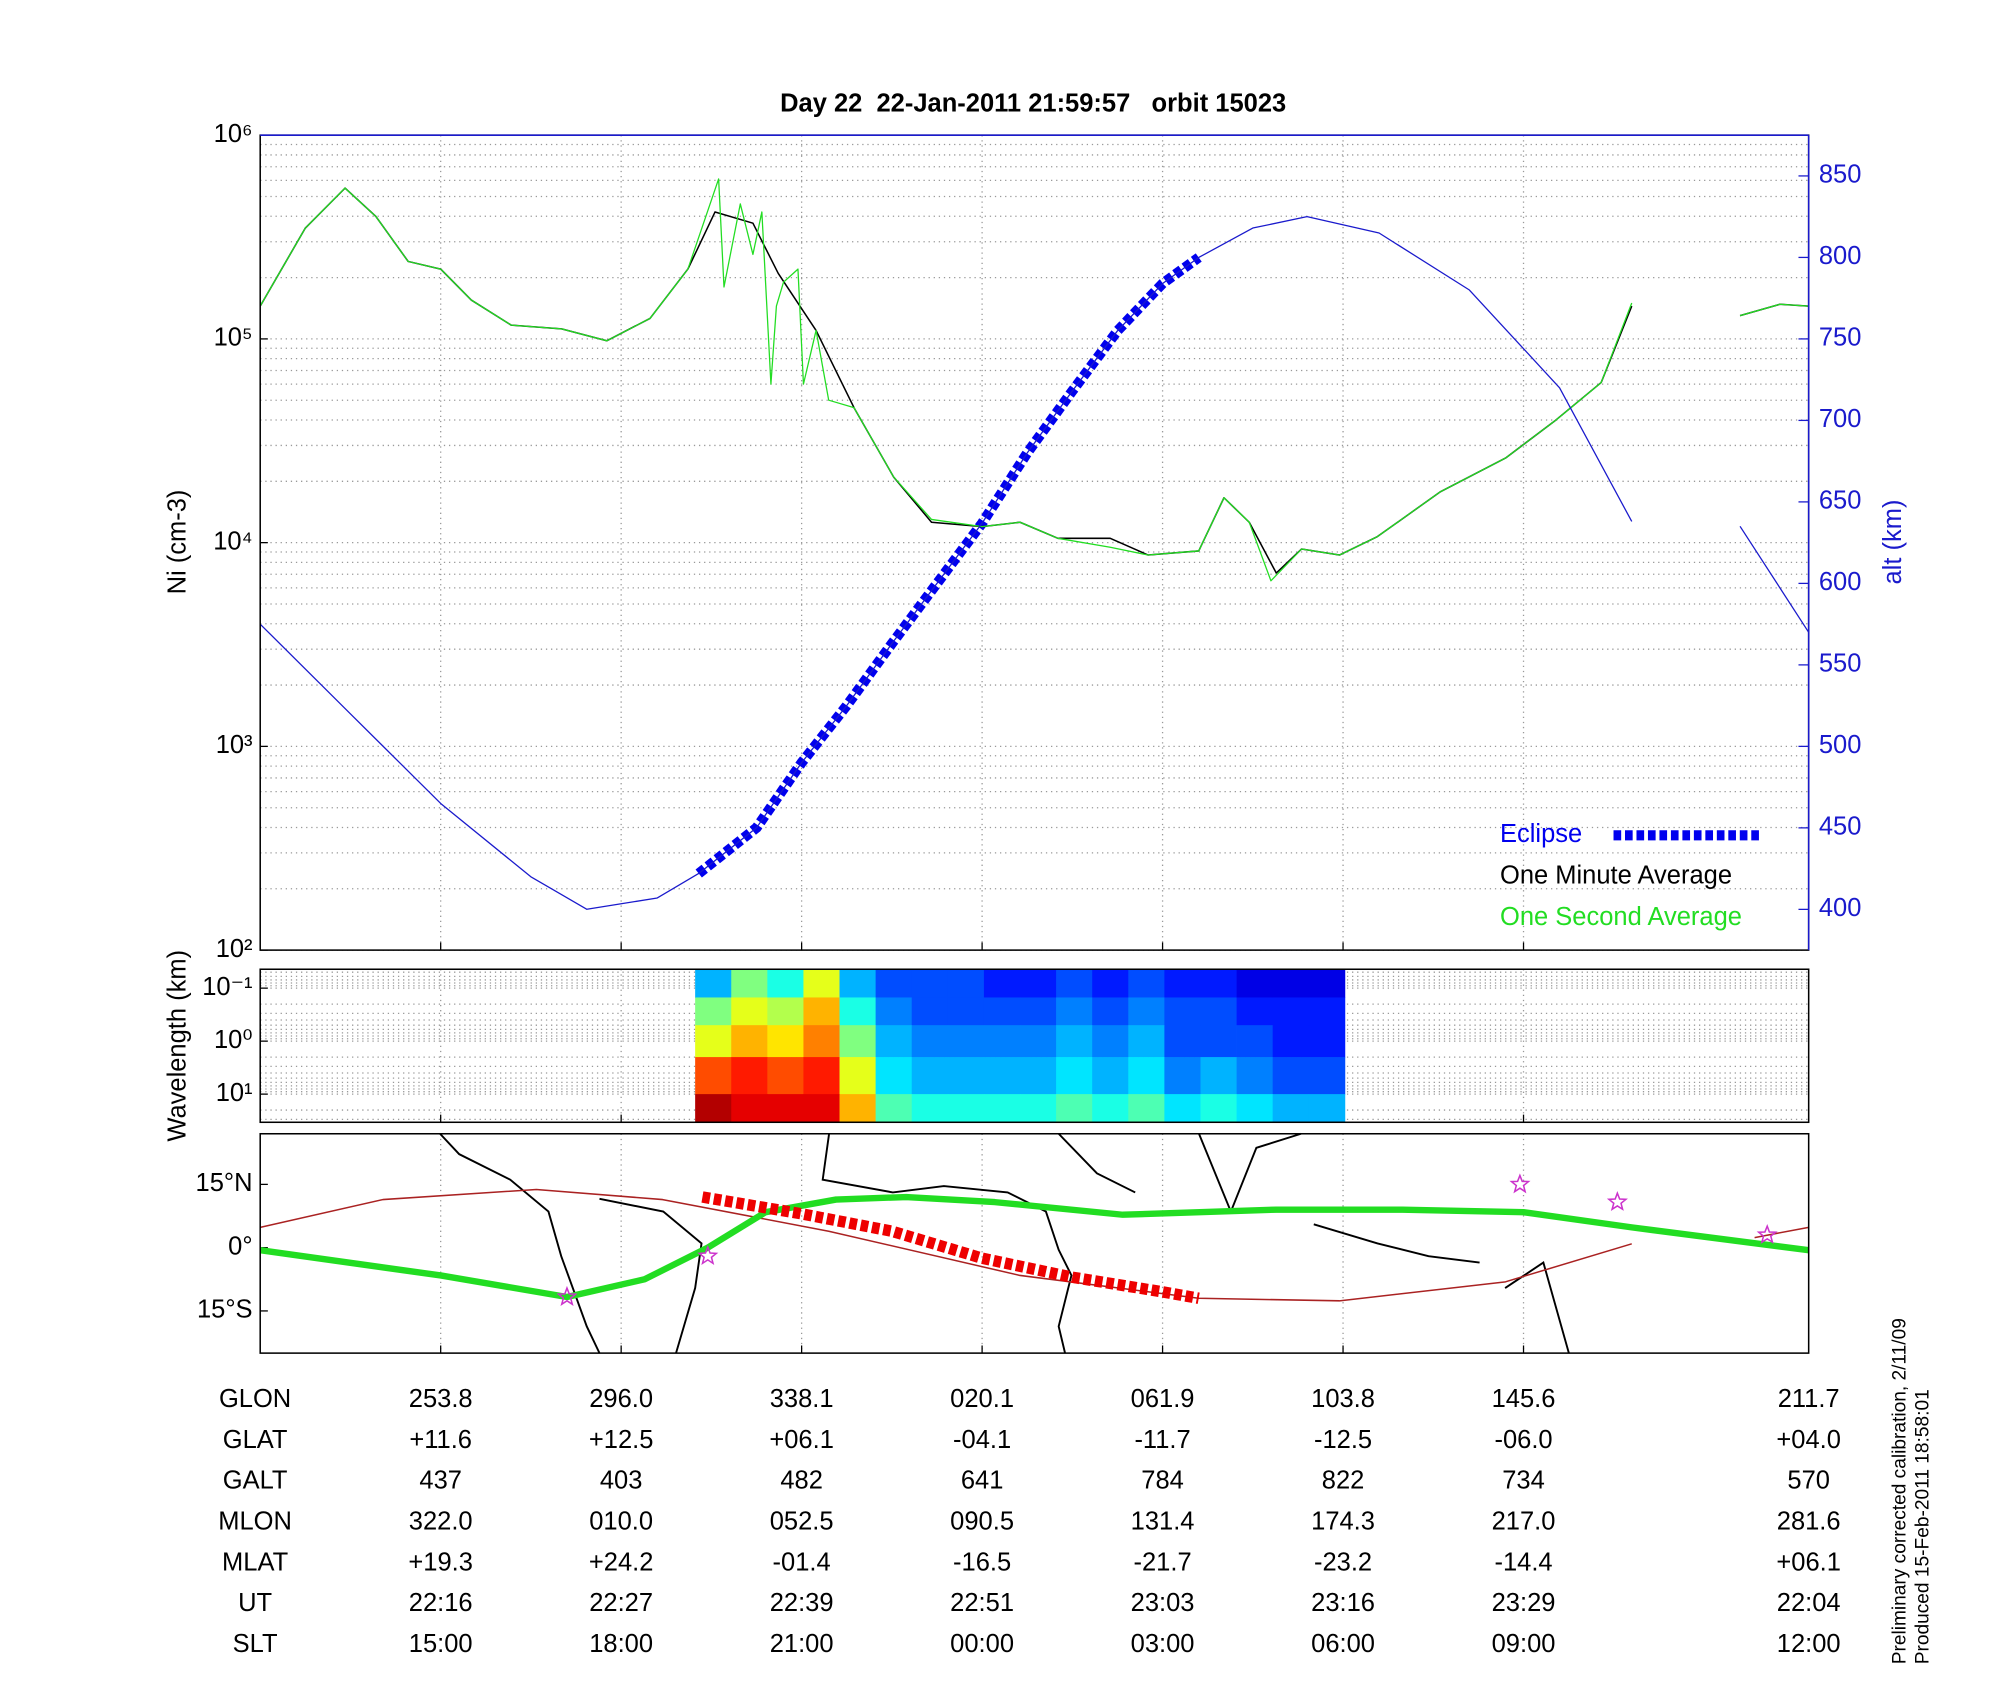  I want to click on table-cell: 822, so click(1343, 1481).